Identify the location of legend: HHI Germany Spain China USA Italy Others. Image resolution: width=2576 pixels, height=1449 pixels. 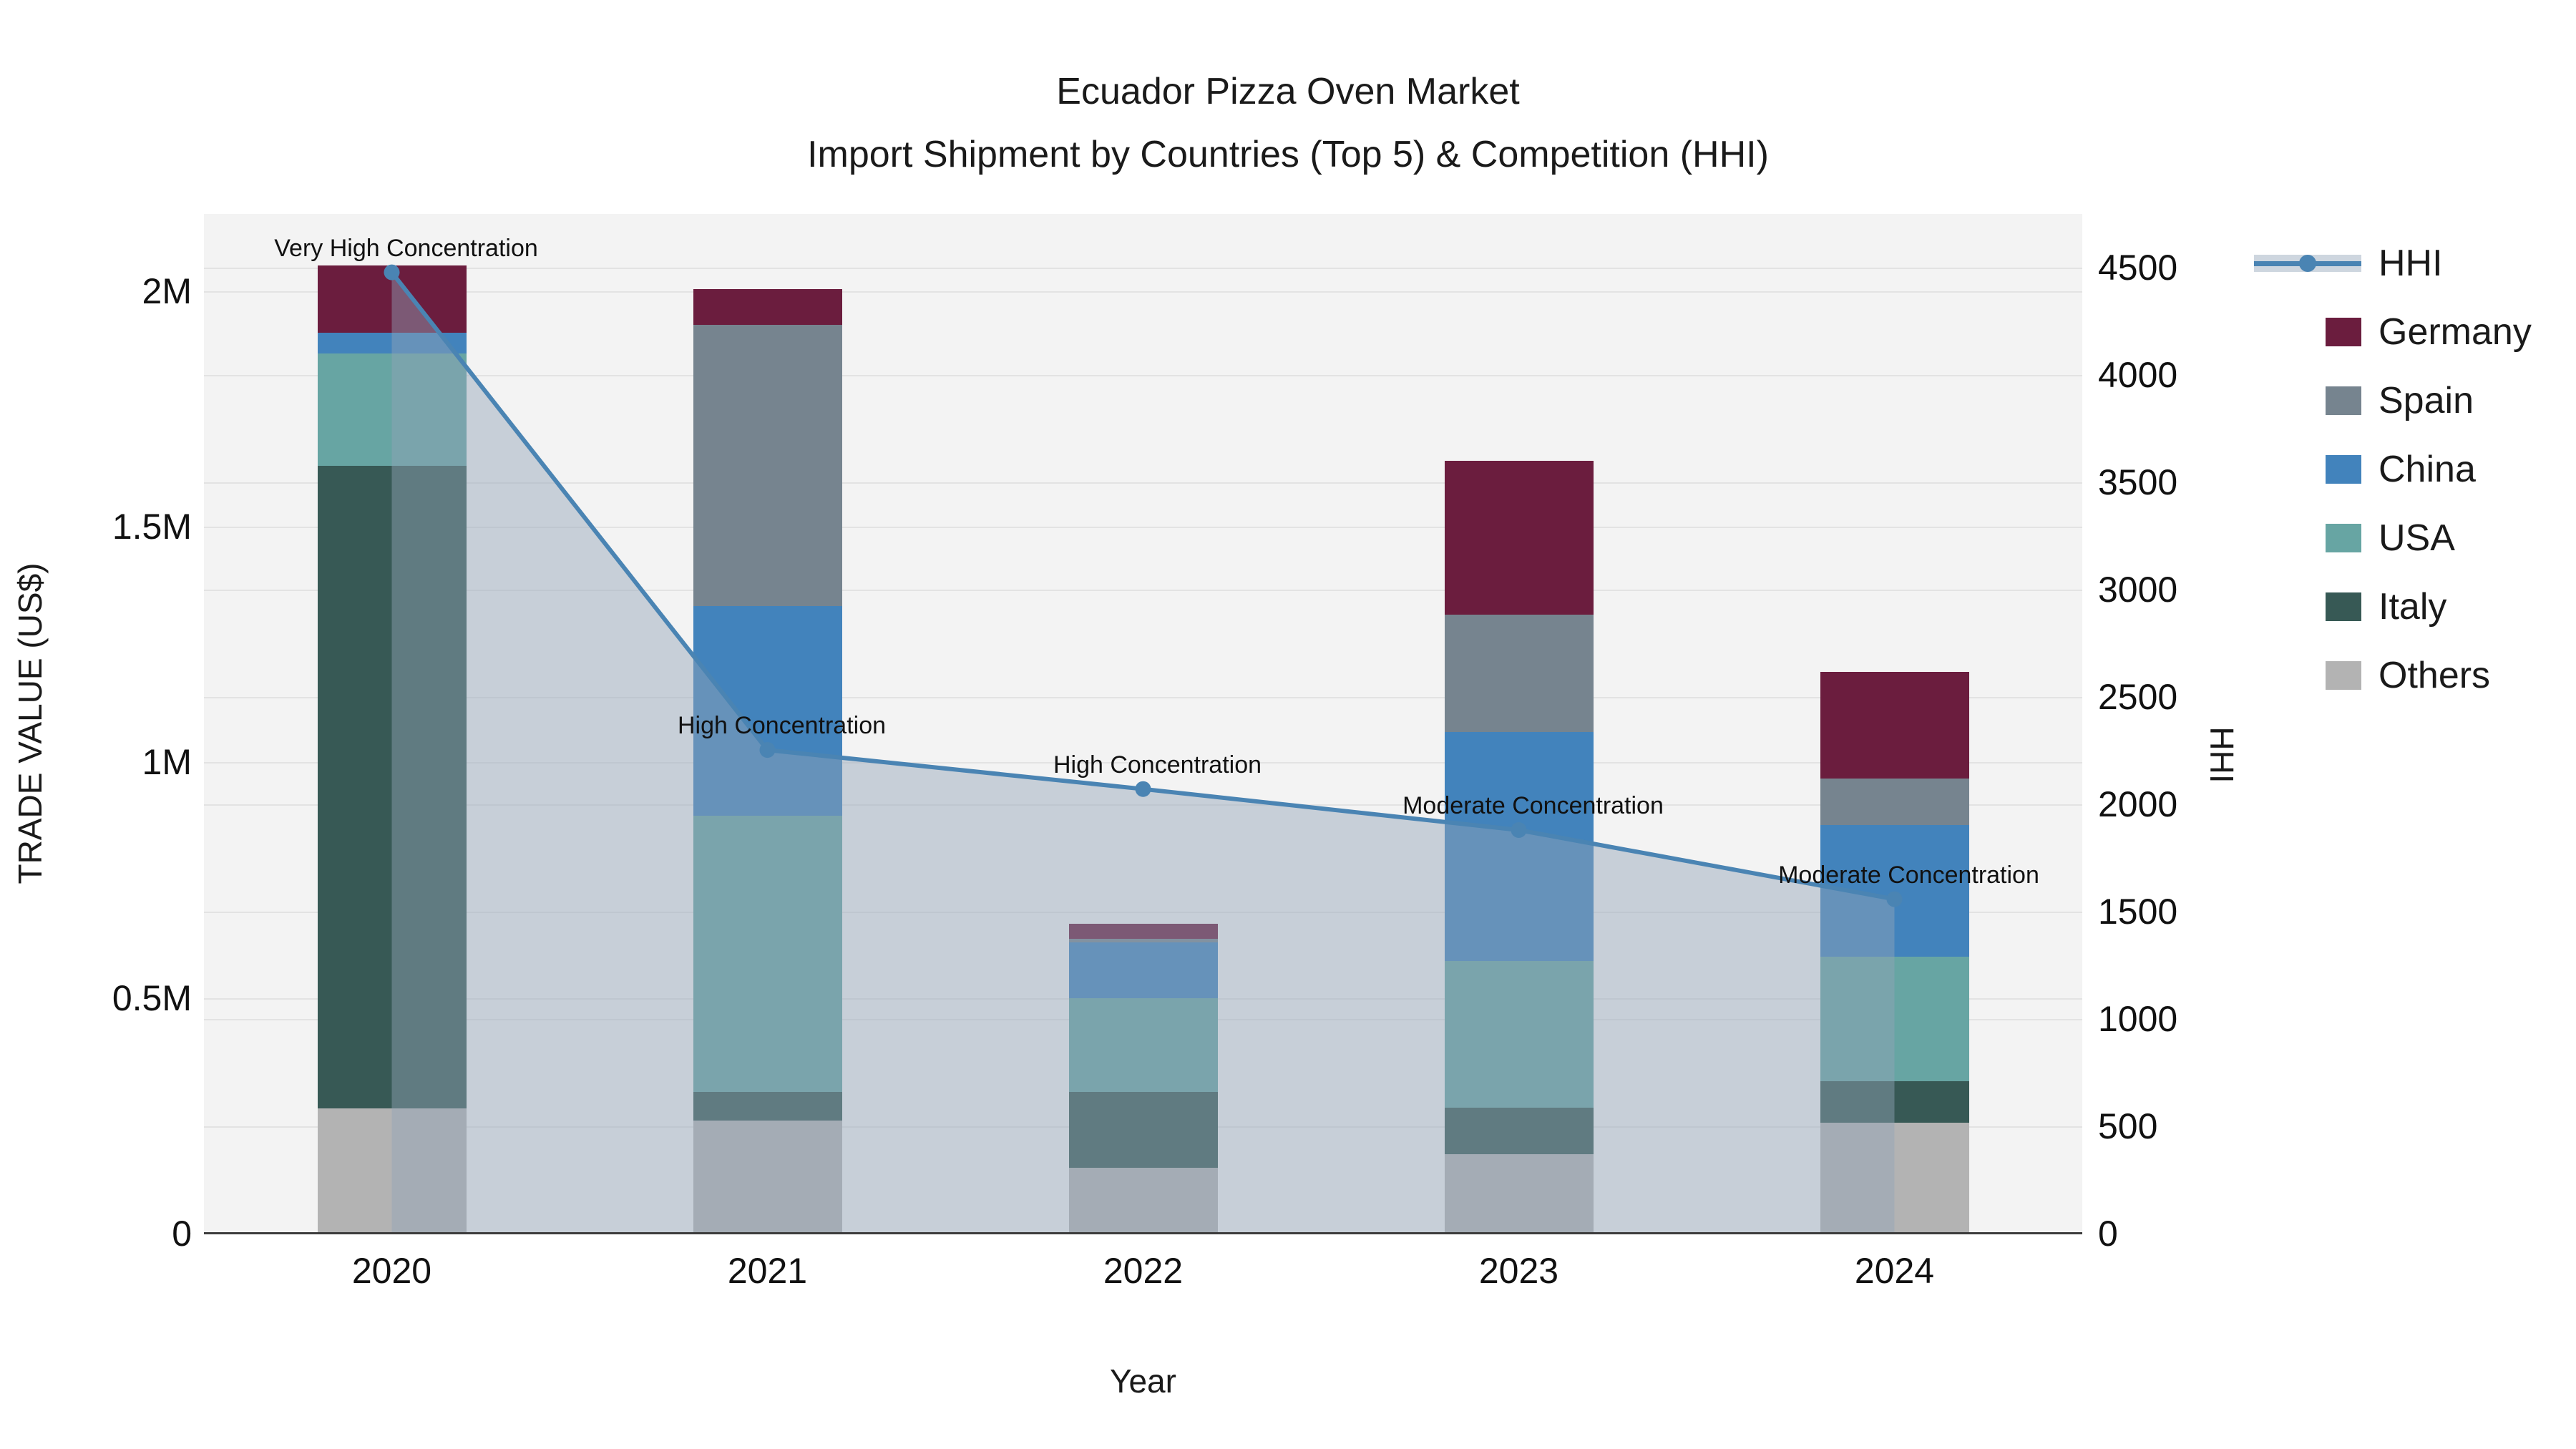
(2393, 469).